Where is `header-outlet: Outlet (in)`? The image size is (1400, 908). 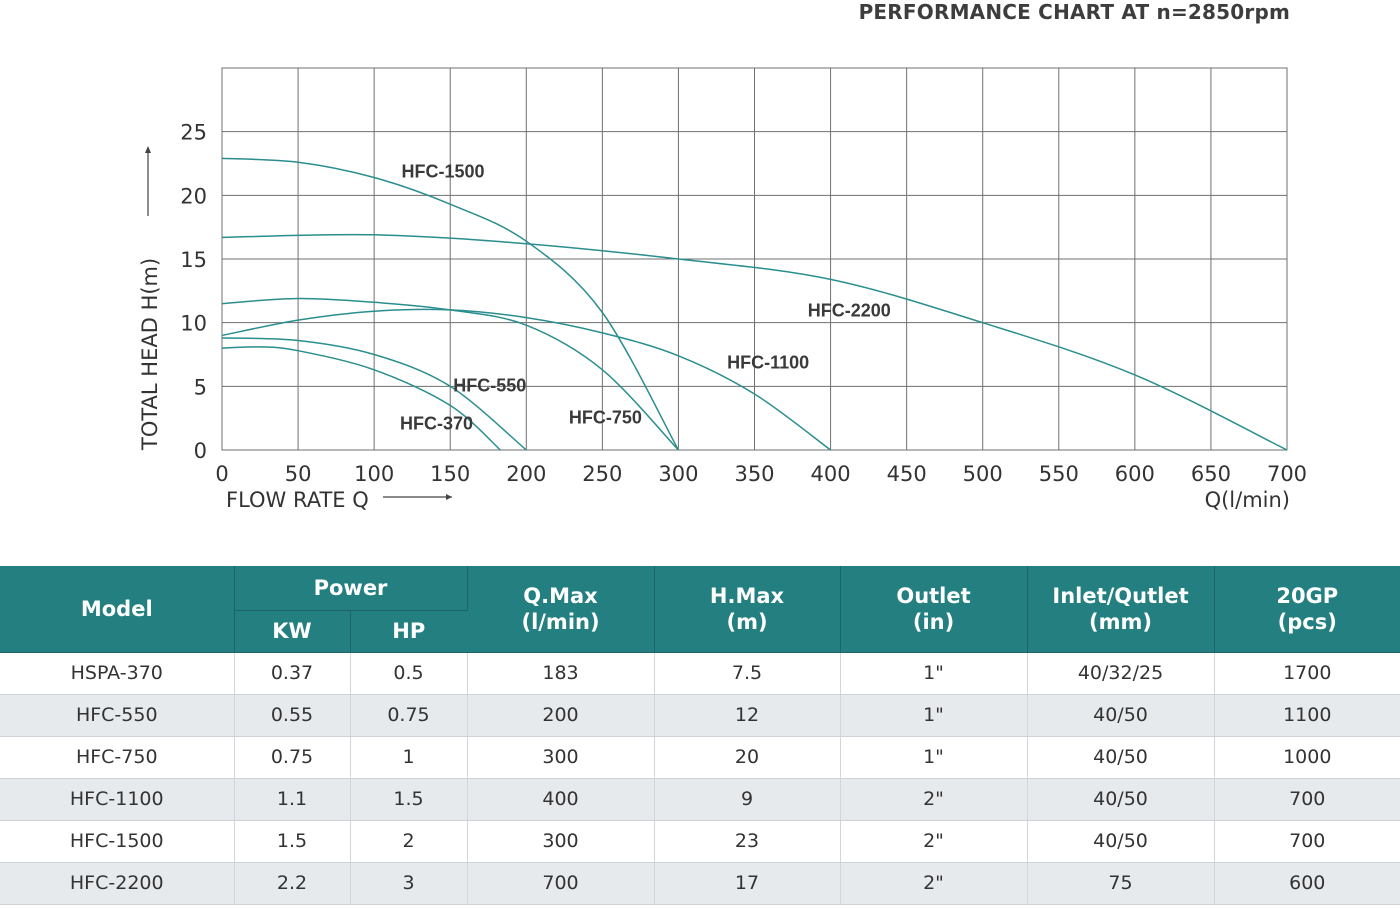
header-outlet: Outlet (in) is located at coordinates (934, 609).